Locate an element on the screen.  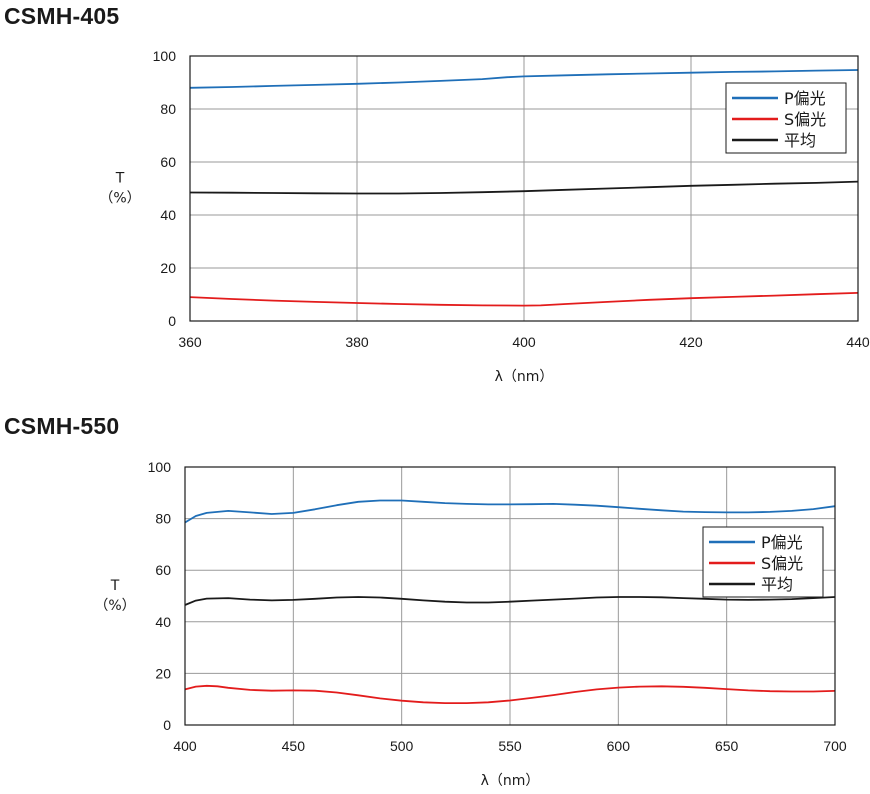
x-tick-label: 420 is located at coordinates (691, 342).